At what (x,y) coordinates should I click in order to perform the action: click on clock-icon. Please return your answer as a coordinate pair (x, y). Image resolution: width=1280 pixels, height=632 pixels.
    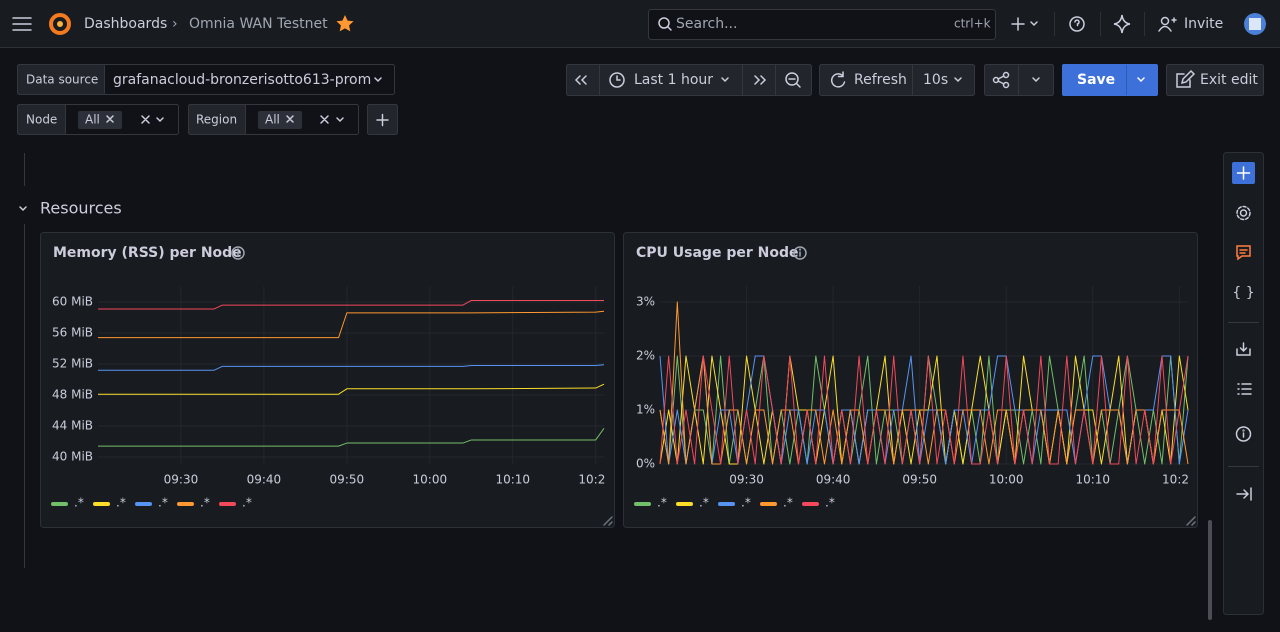
    Looking at the image, I should click on (617, 80).